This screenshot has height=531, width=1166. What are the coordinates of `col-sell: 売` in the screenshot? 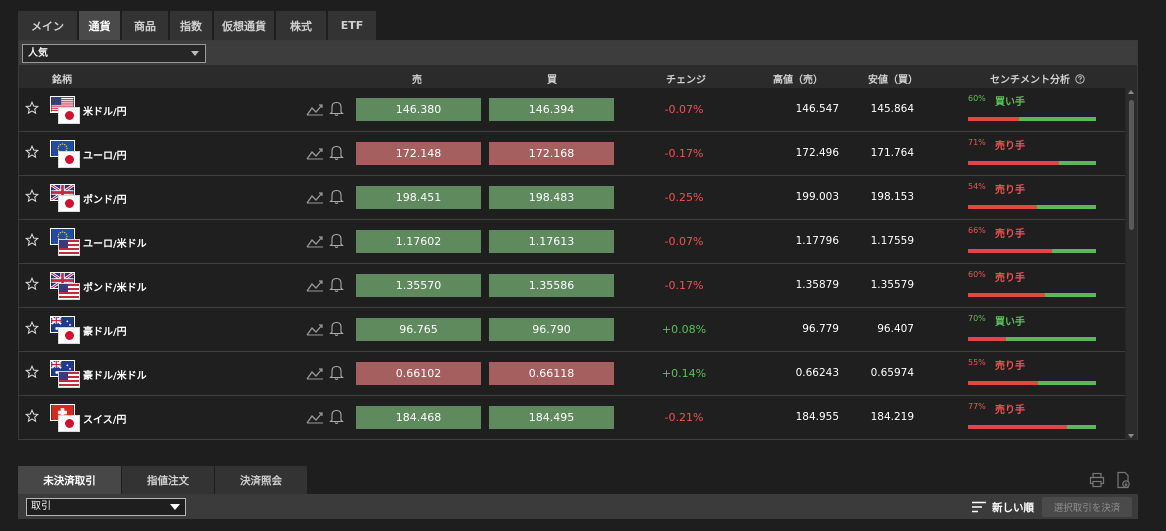 It's located at (417, 80).